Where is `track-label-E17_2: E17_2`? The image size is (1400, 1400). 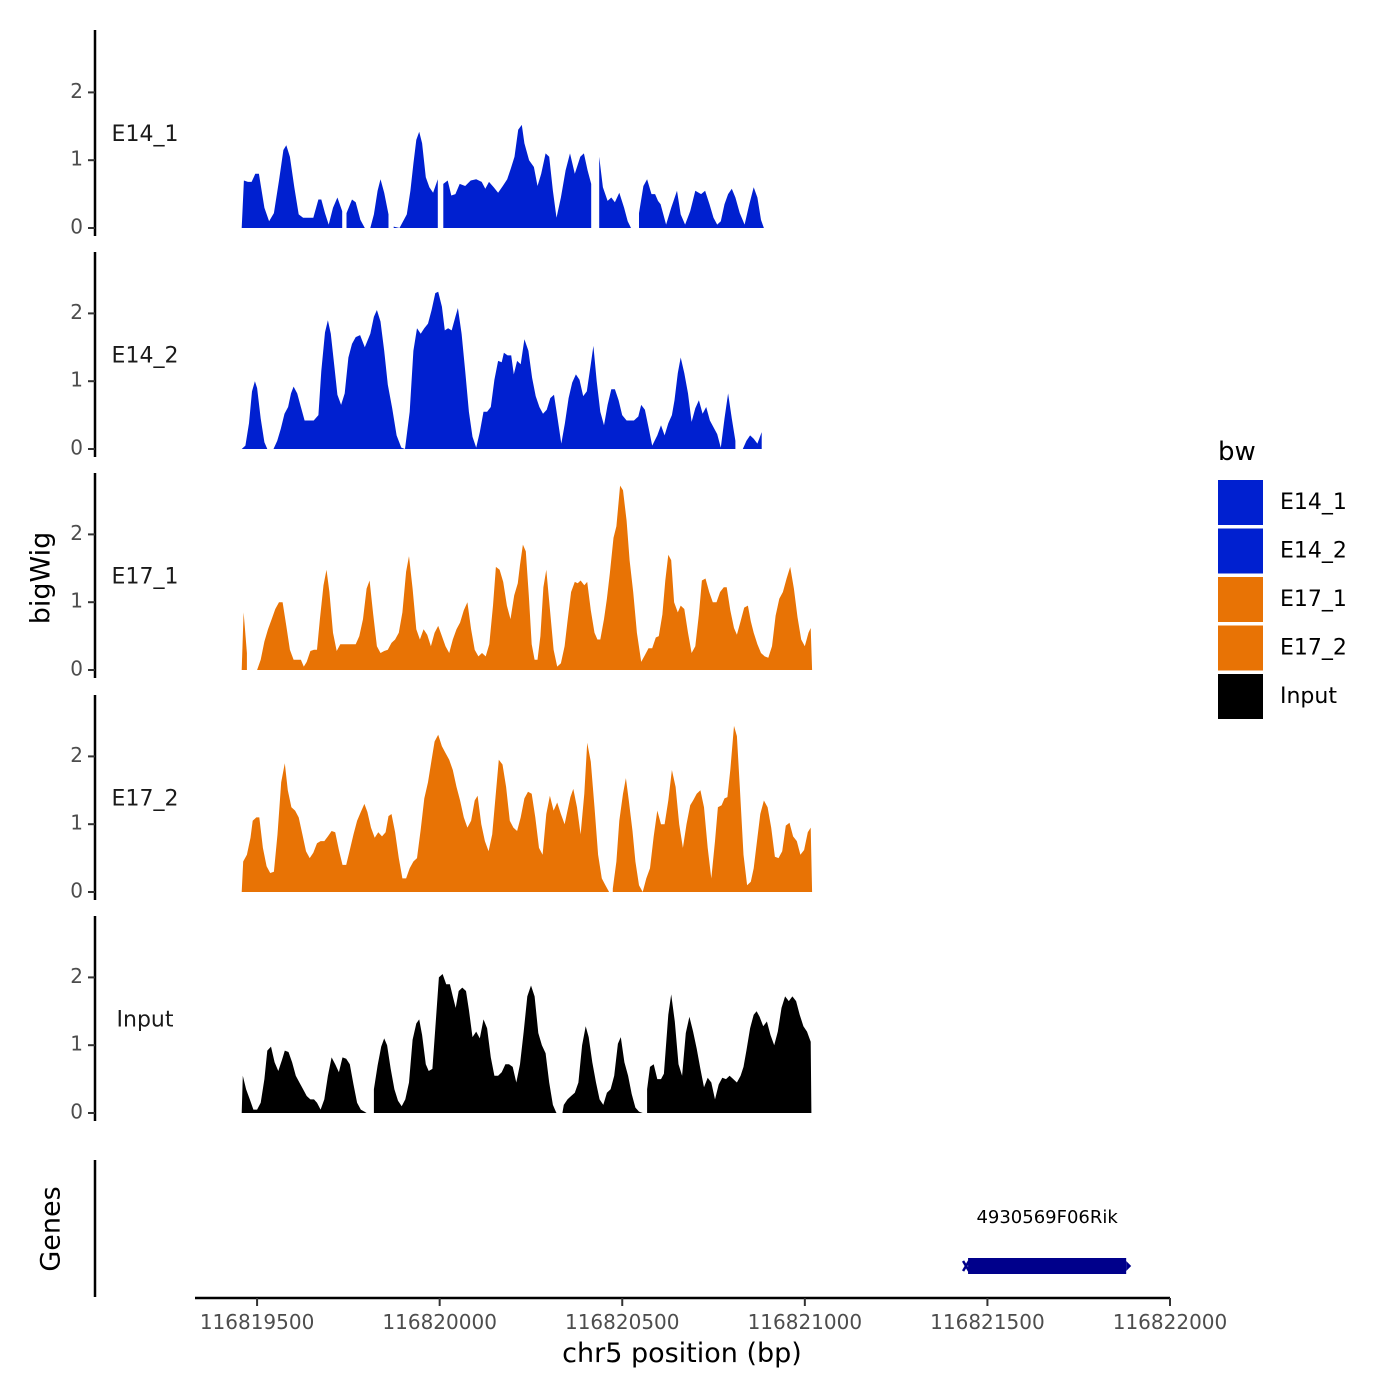
track-label-E17_2: E17_2 is located at coordinates (145, 798).